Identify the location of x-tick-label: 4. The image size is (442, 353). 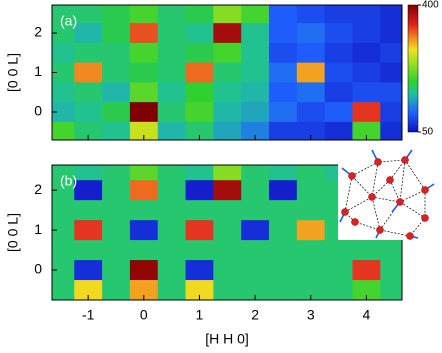
(366, 315).